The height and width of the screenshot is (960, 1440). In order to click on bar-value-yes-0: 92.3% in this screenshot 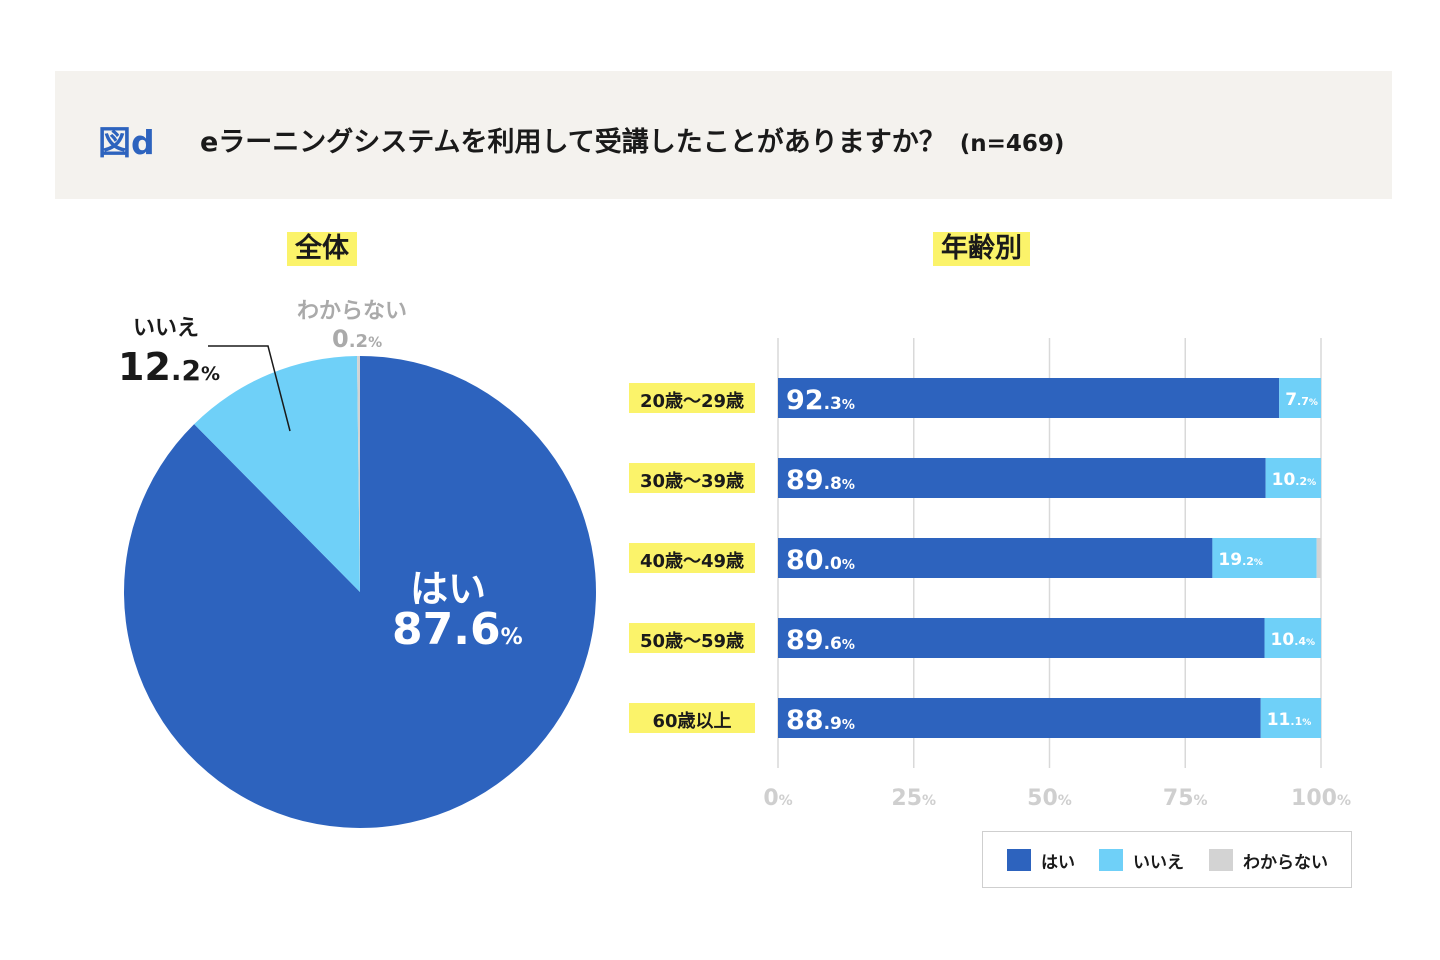, I will do `click(820, 400)`.